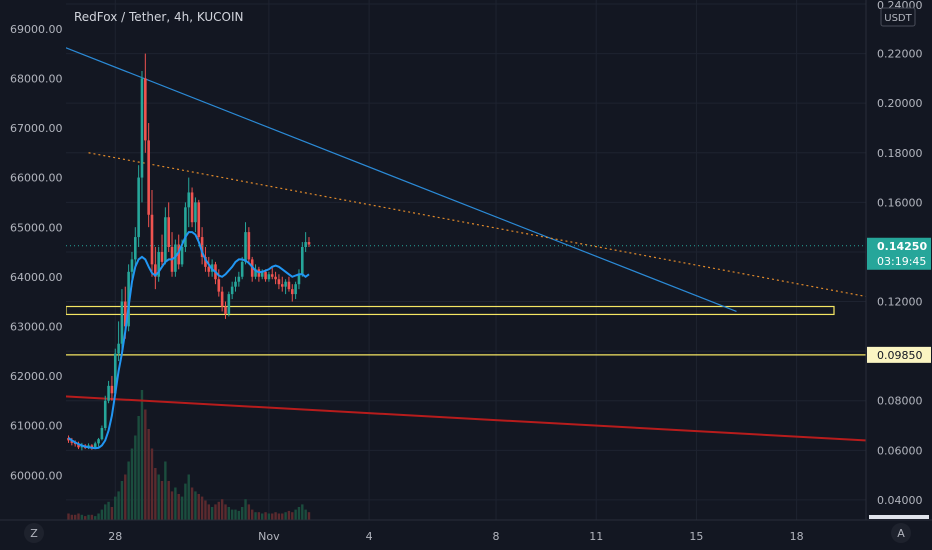 The width and height of the screenshot is (932, 550). What do you see at coordinates (34, 533) in the screenshot?
I see `zoom-button: Z` at bounding box center [34, 533].